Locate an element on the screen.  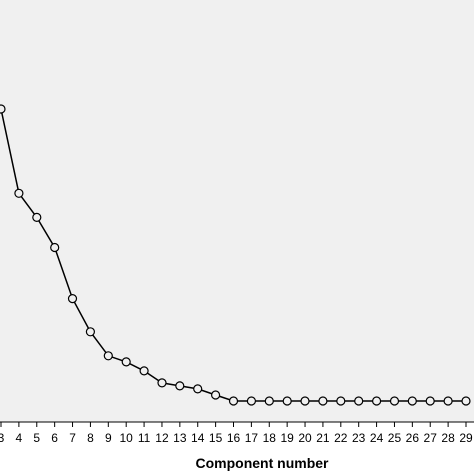
x-tick-label: 7 is located at coordinates (72, 438).